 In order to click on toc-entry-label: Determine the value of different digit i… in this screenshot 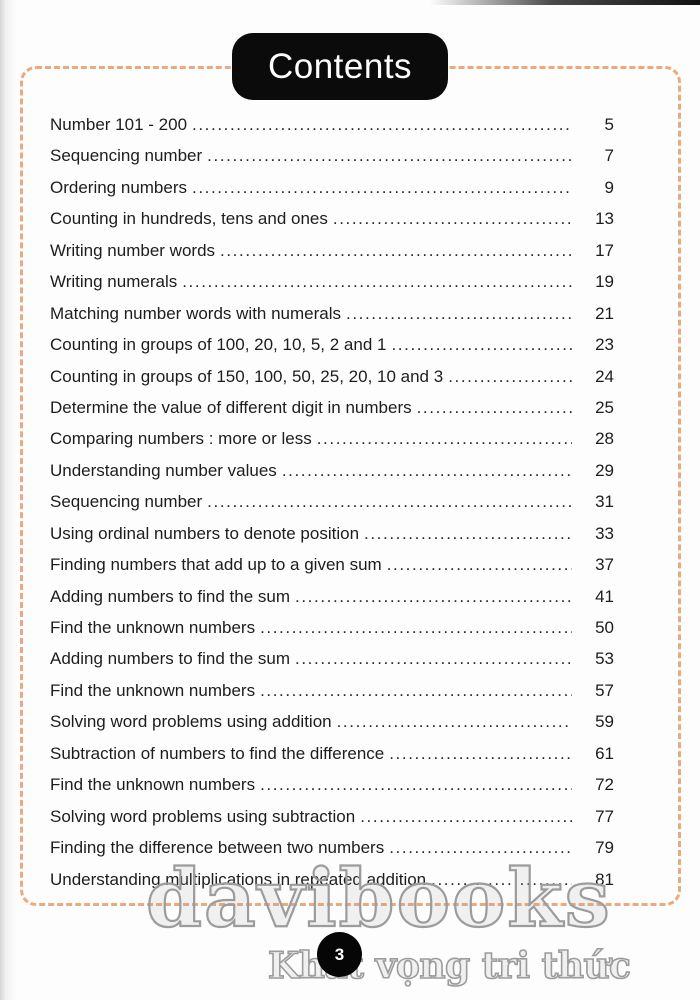, I will do `click(231, 407)`.